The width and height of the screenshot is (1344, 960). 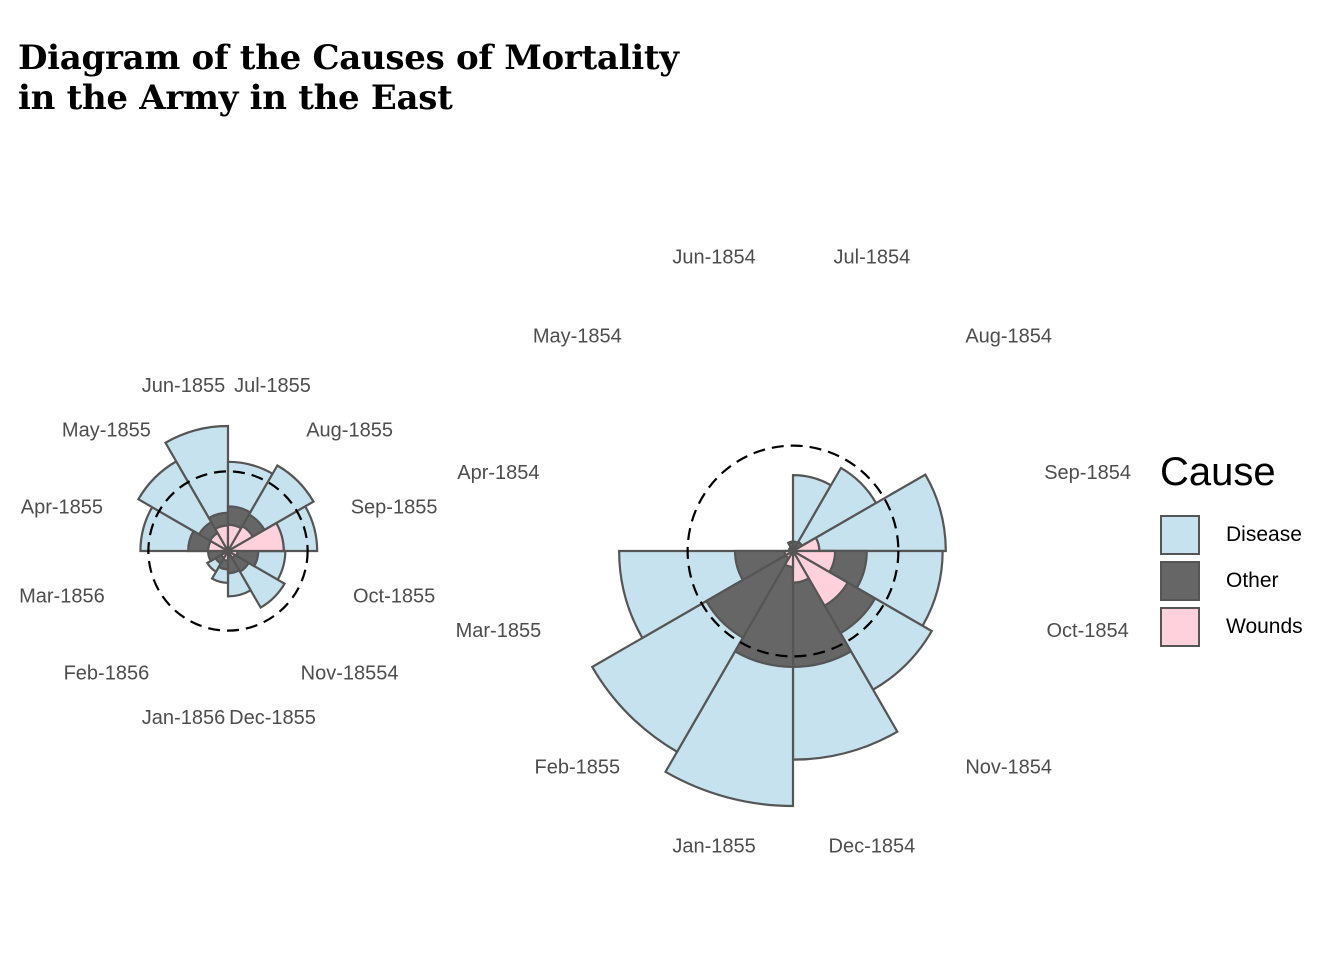 What do you see at coordinates (1180, 627) in the screenshot?
I see `legend-swatch-wounds` at bounding box center [1180, 627].